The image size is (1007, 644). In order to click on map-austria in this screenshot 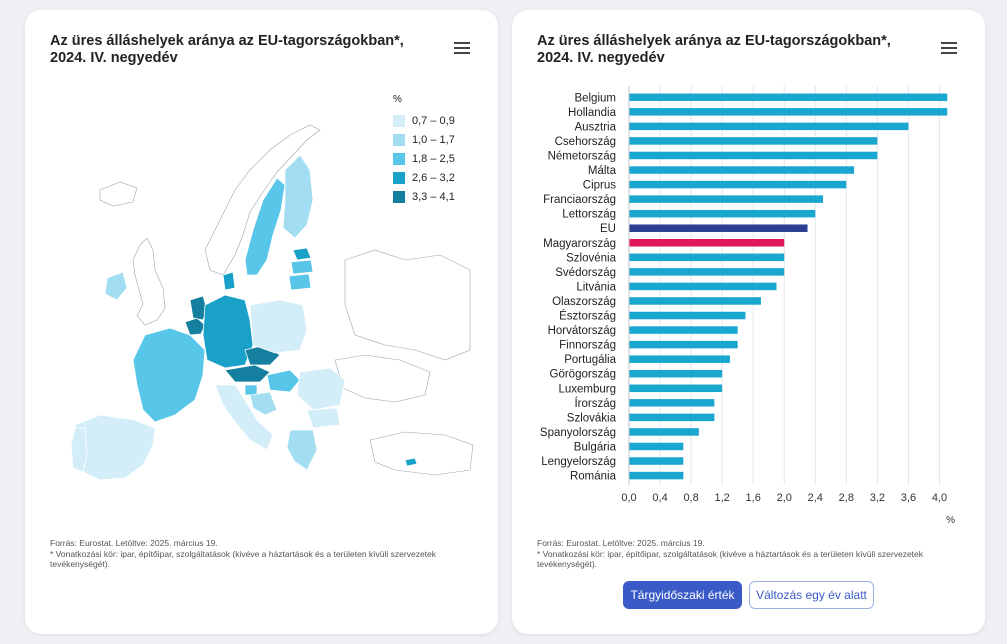, I will do `click(247, 373)`.